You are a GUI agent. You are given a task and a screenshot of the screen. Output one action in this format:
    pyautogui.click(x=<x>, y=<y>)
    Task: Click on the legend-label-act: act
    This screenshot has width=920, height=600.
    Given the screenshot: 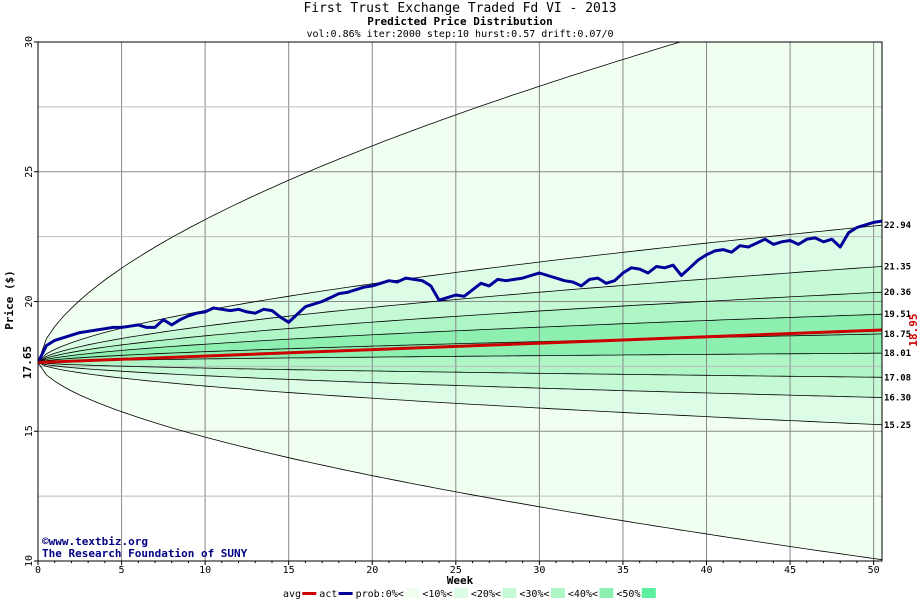 What is the action you would take?
    pyautogui.click(x=328, y=594)
    